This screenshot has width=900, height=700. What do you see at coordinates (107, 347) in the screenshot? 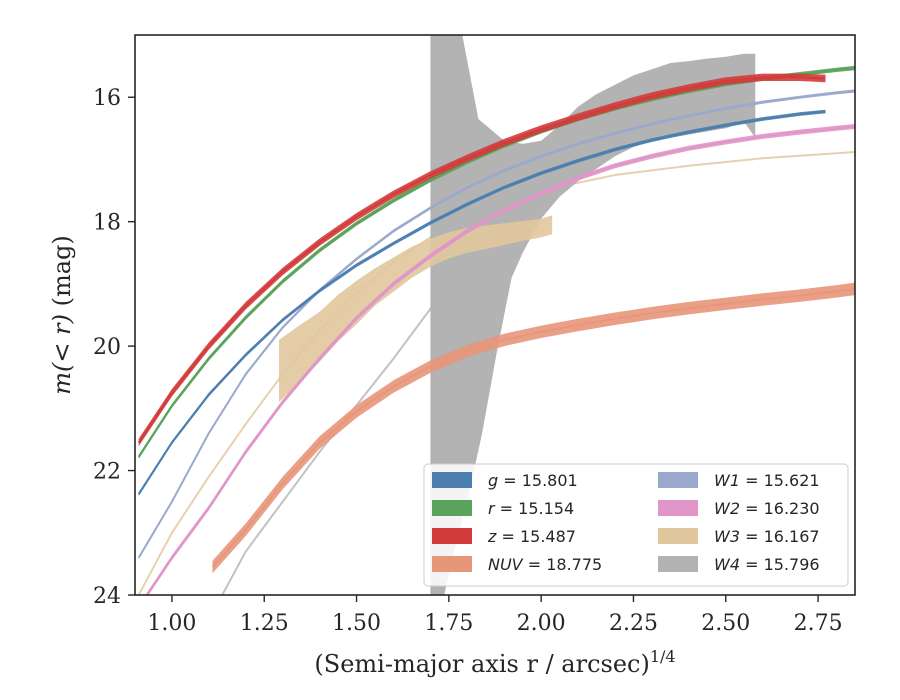
I see `y-tick-label: 20` at bounding box center [107, 347].